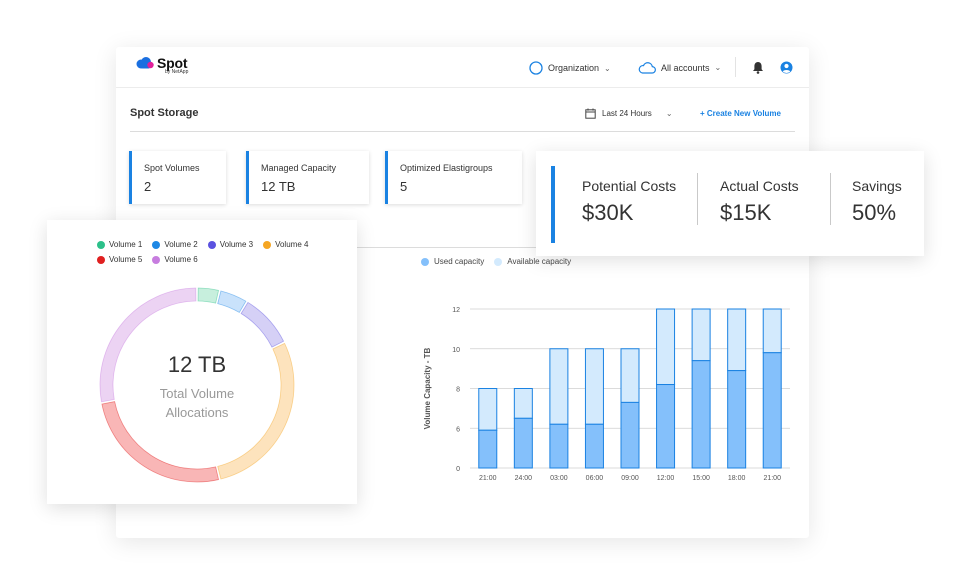  Describe the element at coordinates (608, 212) in the screenshot. I see `cost-value: $30K` at that location.